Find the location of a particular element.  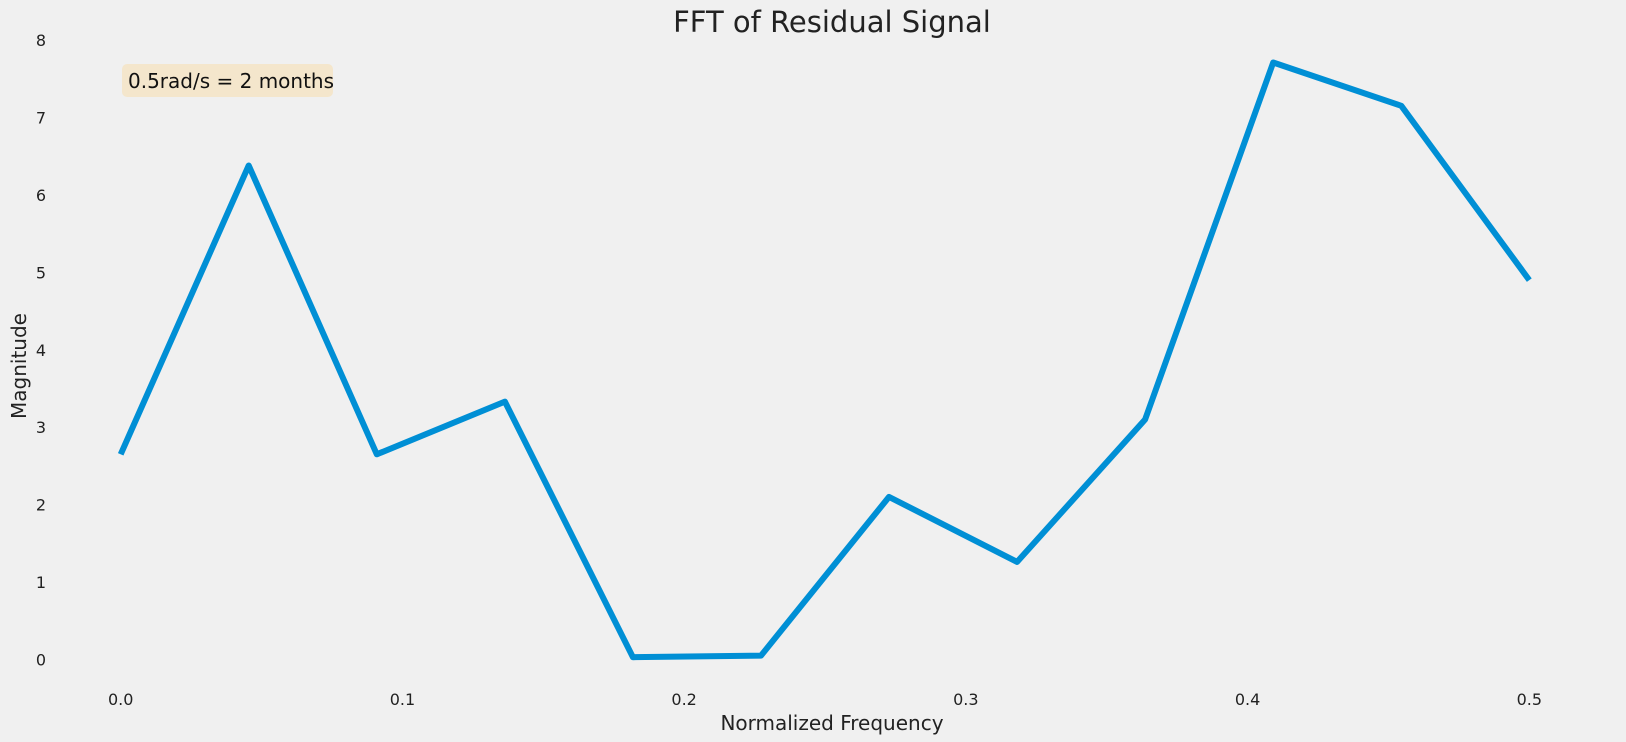

annotation-box: 0.5rad/s = 2 months is located at coordinates (228, 80).